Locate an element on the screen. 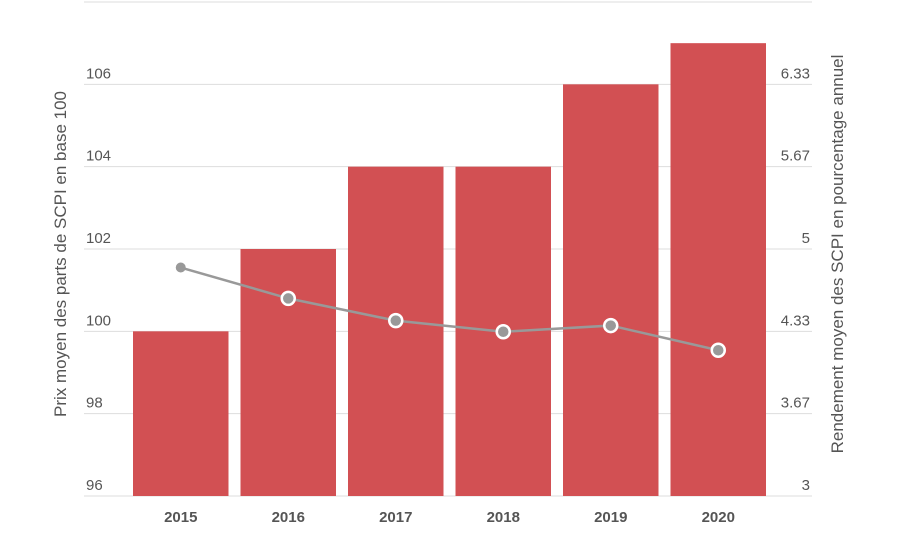 This screenshot has width=900, height=556. line-path is located at coordinates (449, 309).